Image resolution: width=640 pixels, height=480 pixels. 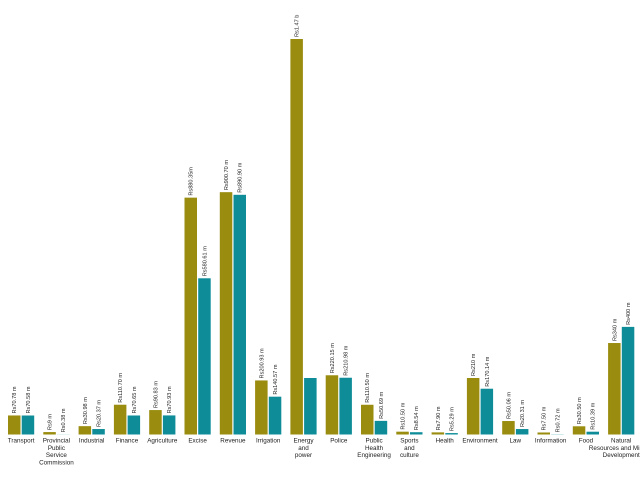 I want to click on value-label-b-1: Rs0.38 m, so click(x=64, y=420).